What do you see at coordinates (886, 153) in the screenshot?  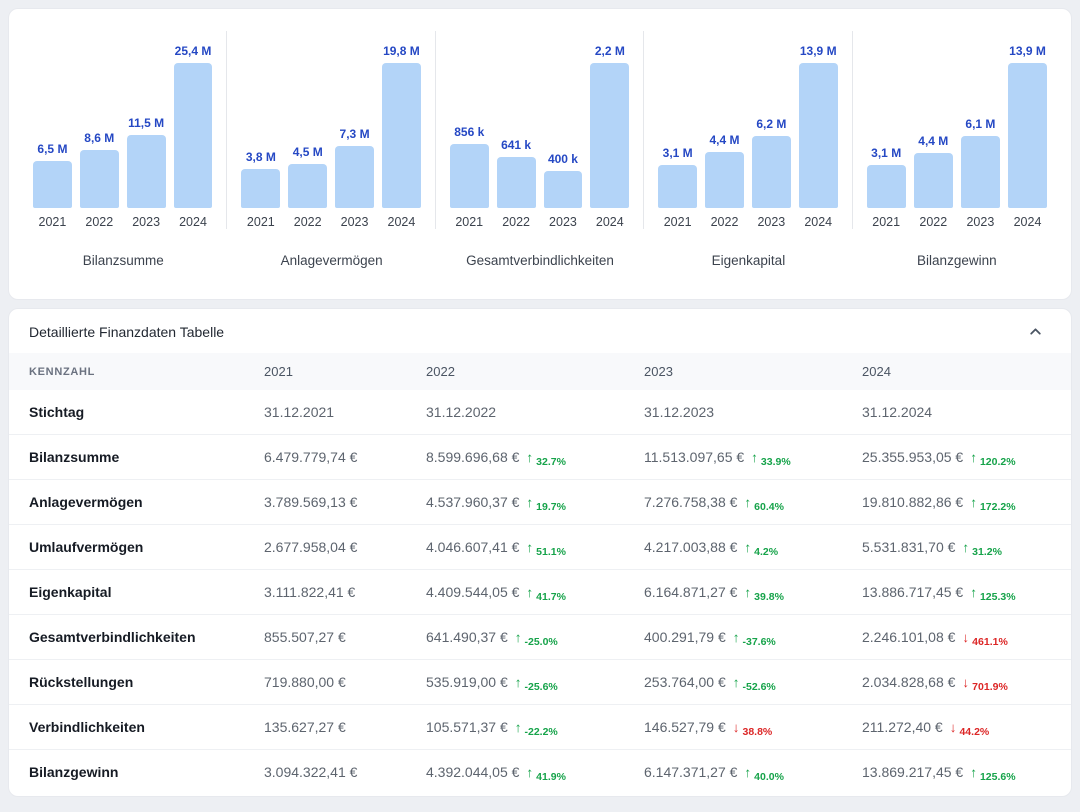 I see `bar-value-label: 3,1 M` at bounding box center [886, 153].